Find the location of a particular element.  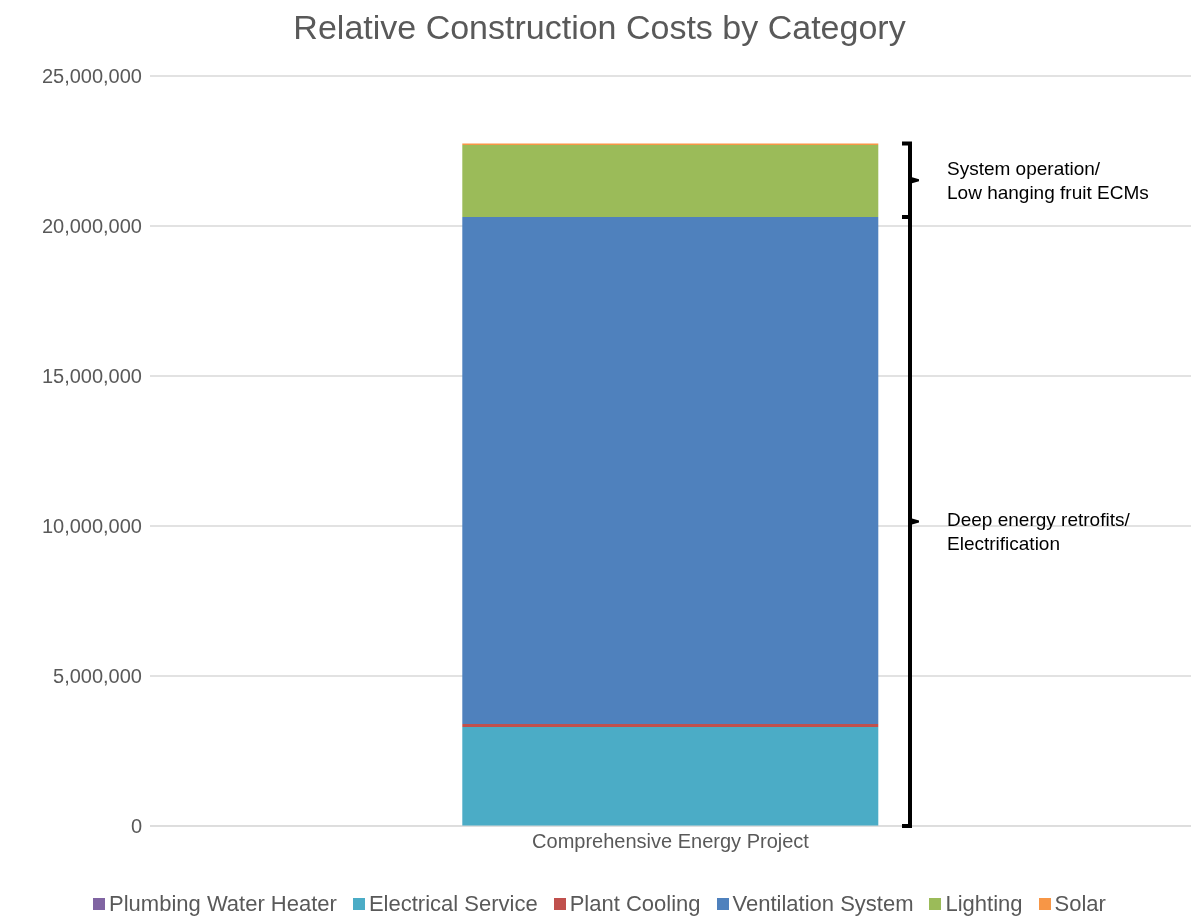

y-tick-label: 10,000,000 is located at coordinates (91, 526).